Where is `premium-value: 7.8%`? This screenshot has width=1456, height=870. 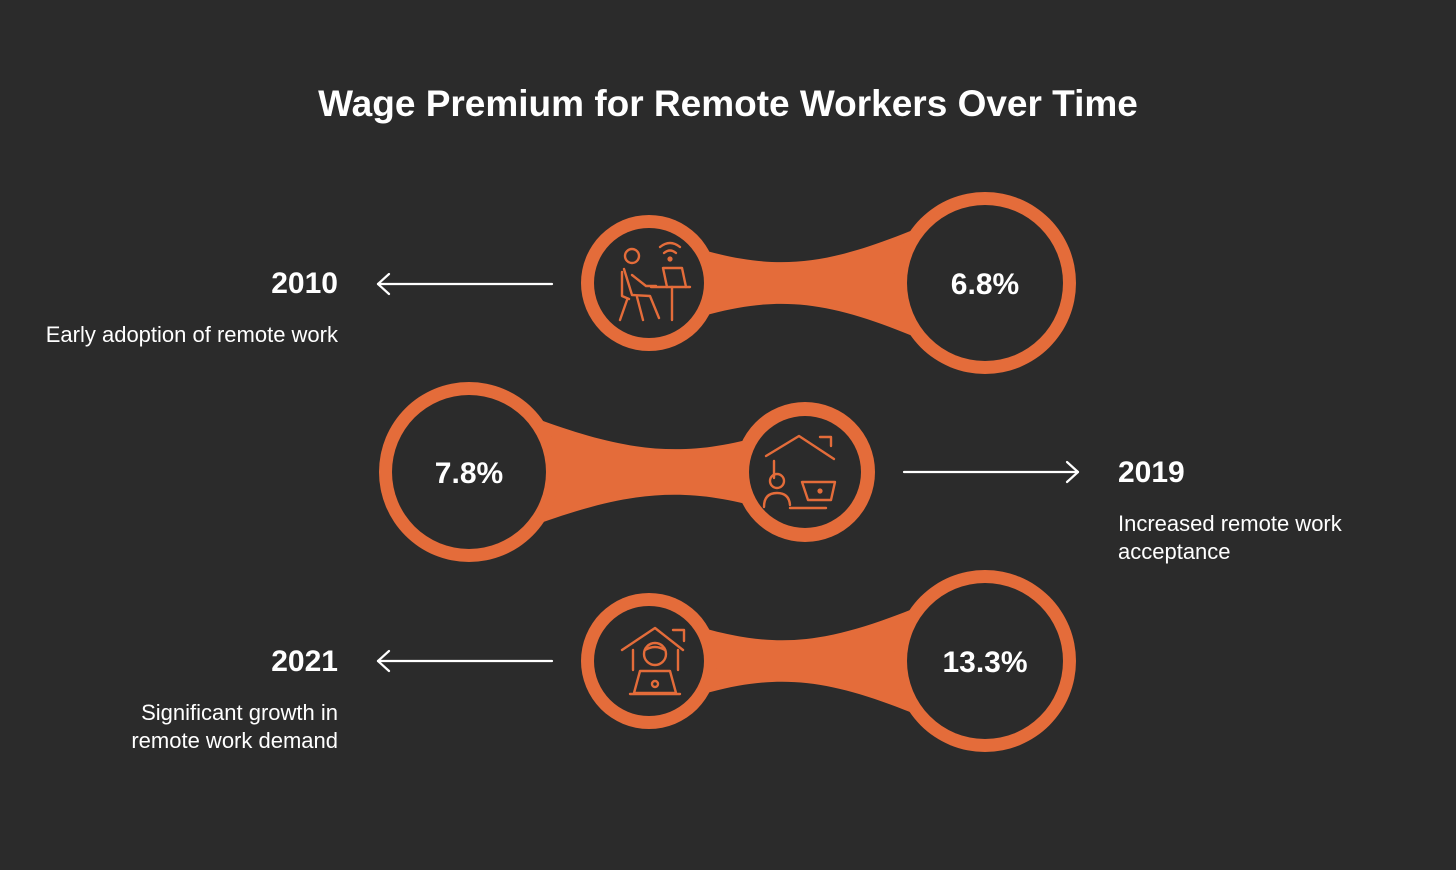 premium-value: 7.8% is located at coordinates (469, 473).